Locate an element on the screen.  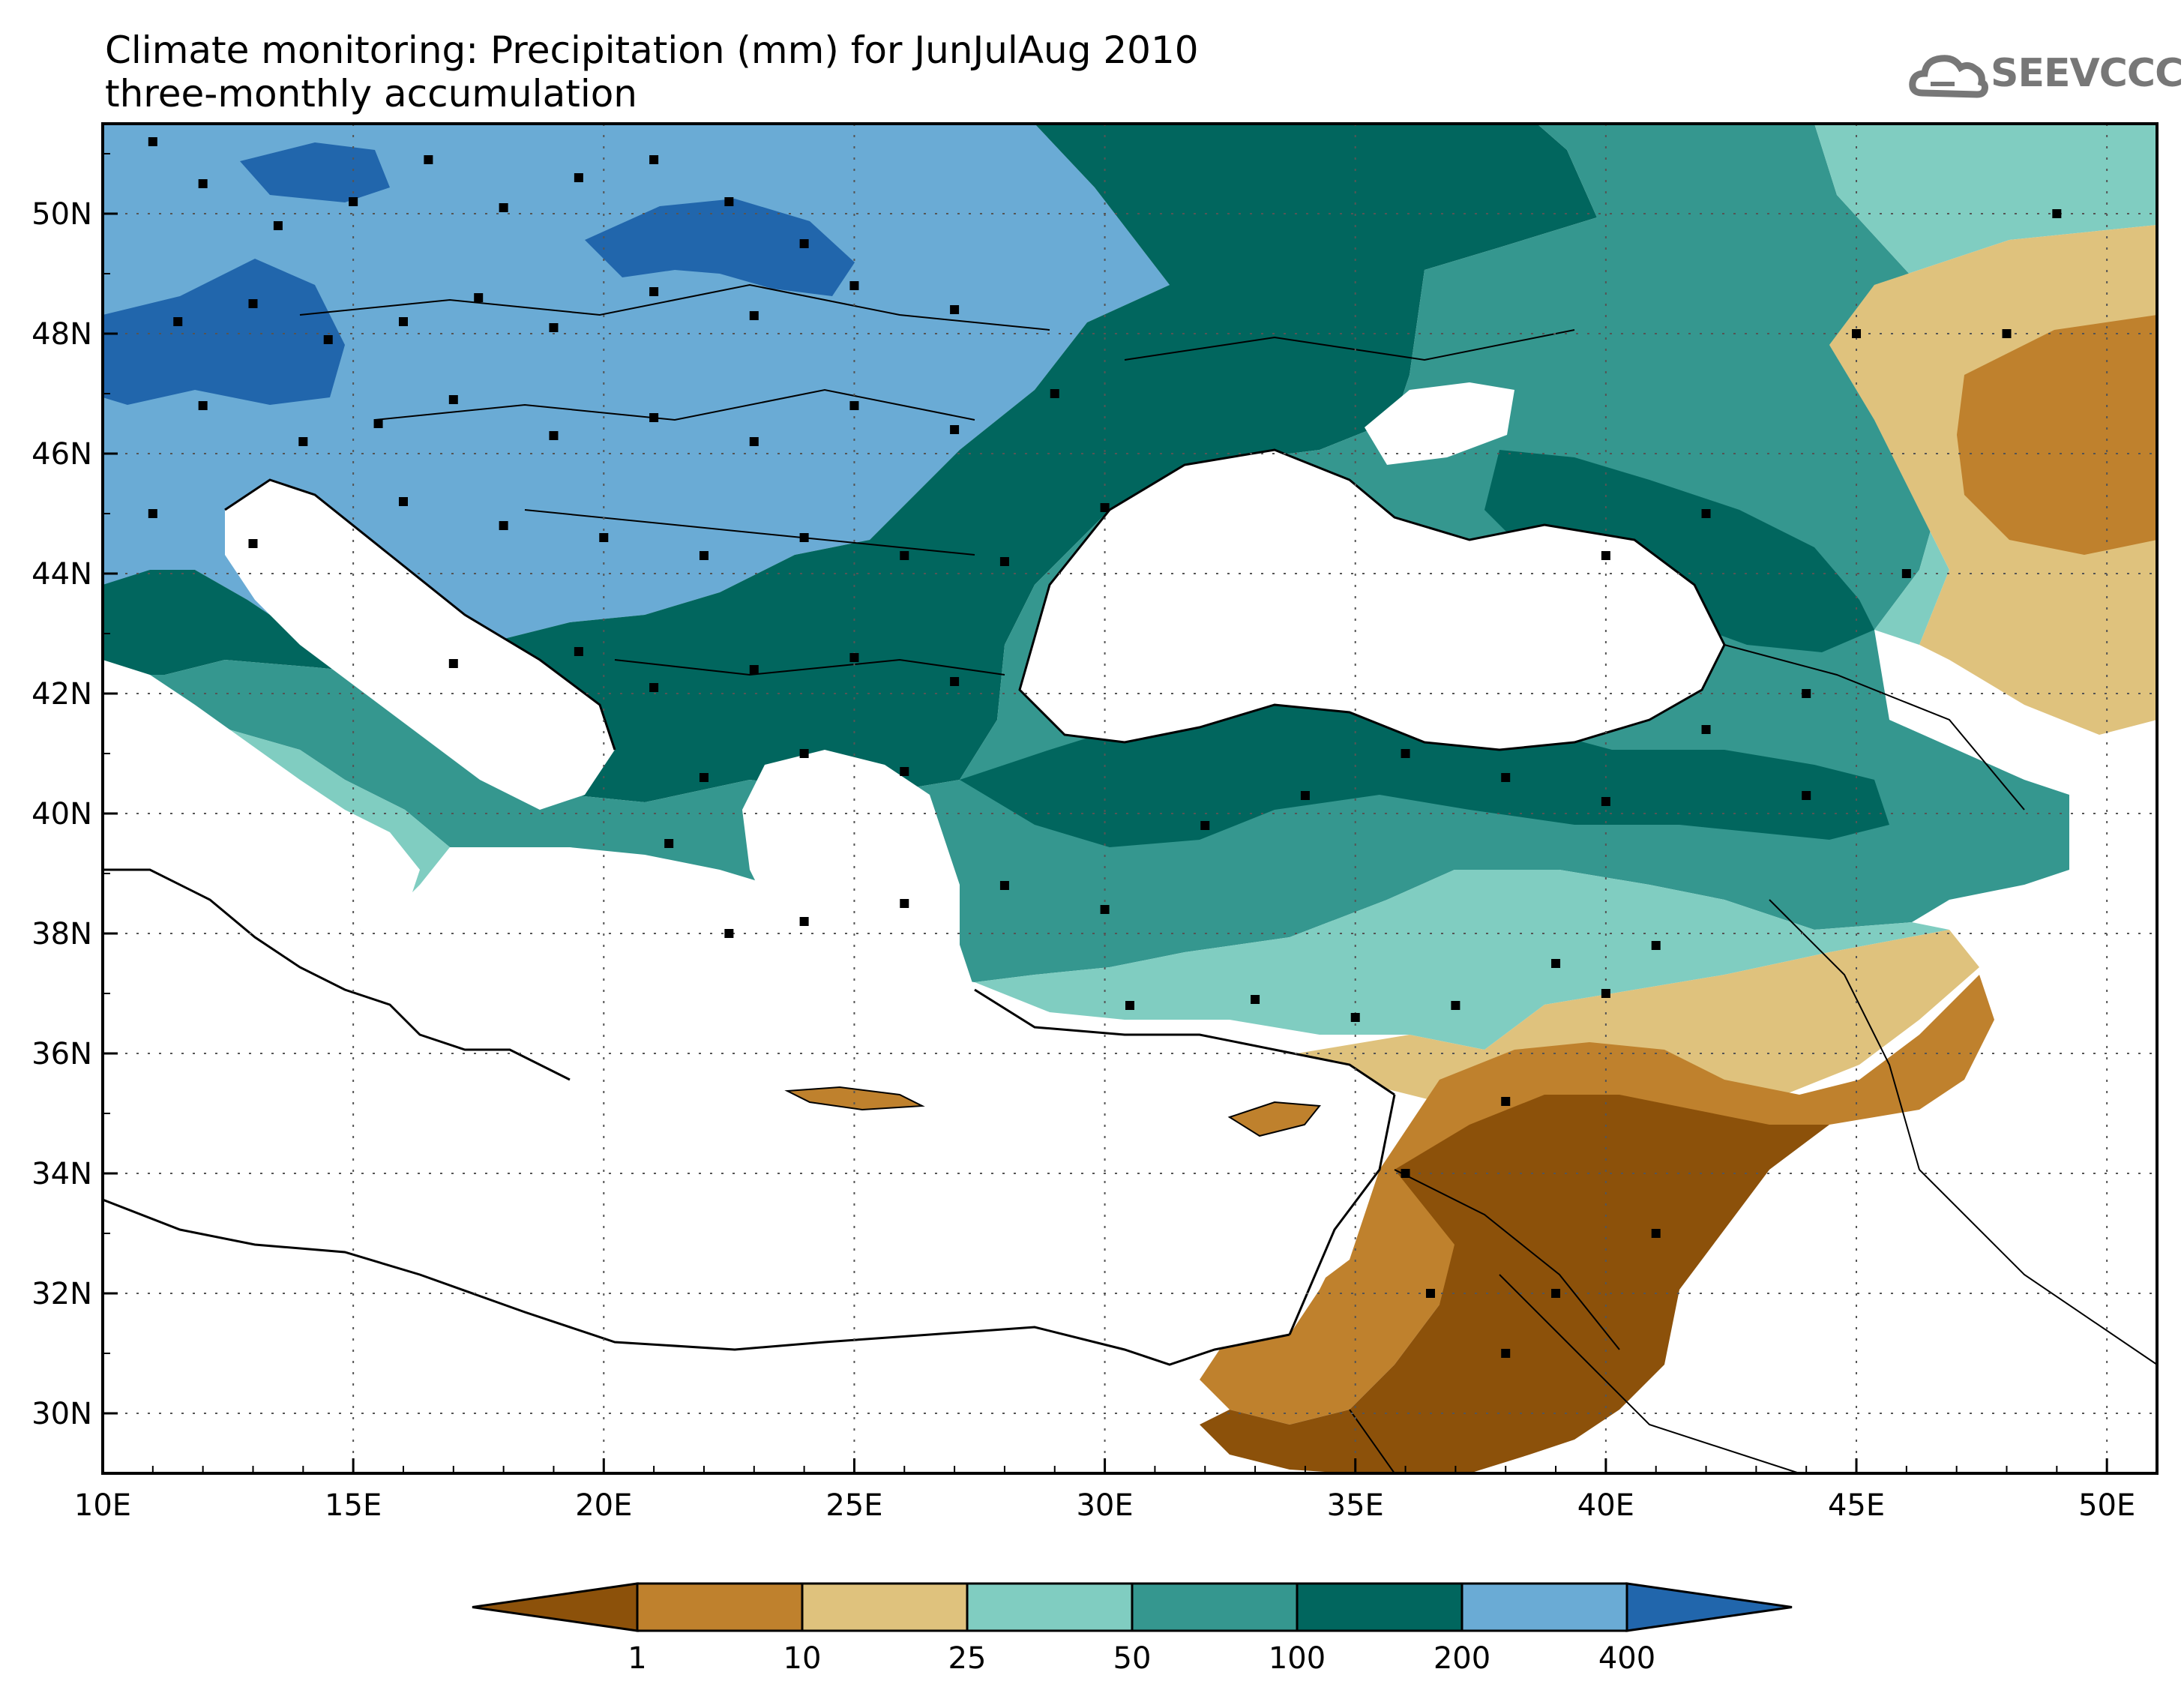
colorbar-label: 400 is located at coordinates (1626, 1658).